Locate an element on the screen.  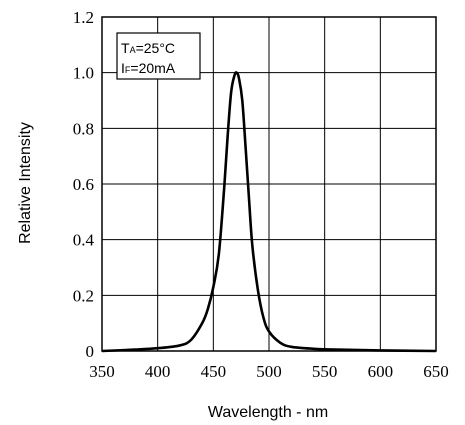
annotation-line-1: TA=25°C is located at coordinates (148, 48).